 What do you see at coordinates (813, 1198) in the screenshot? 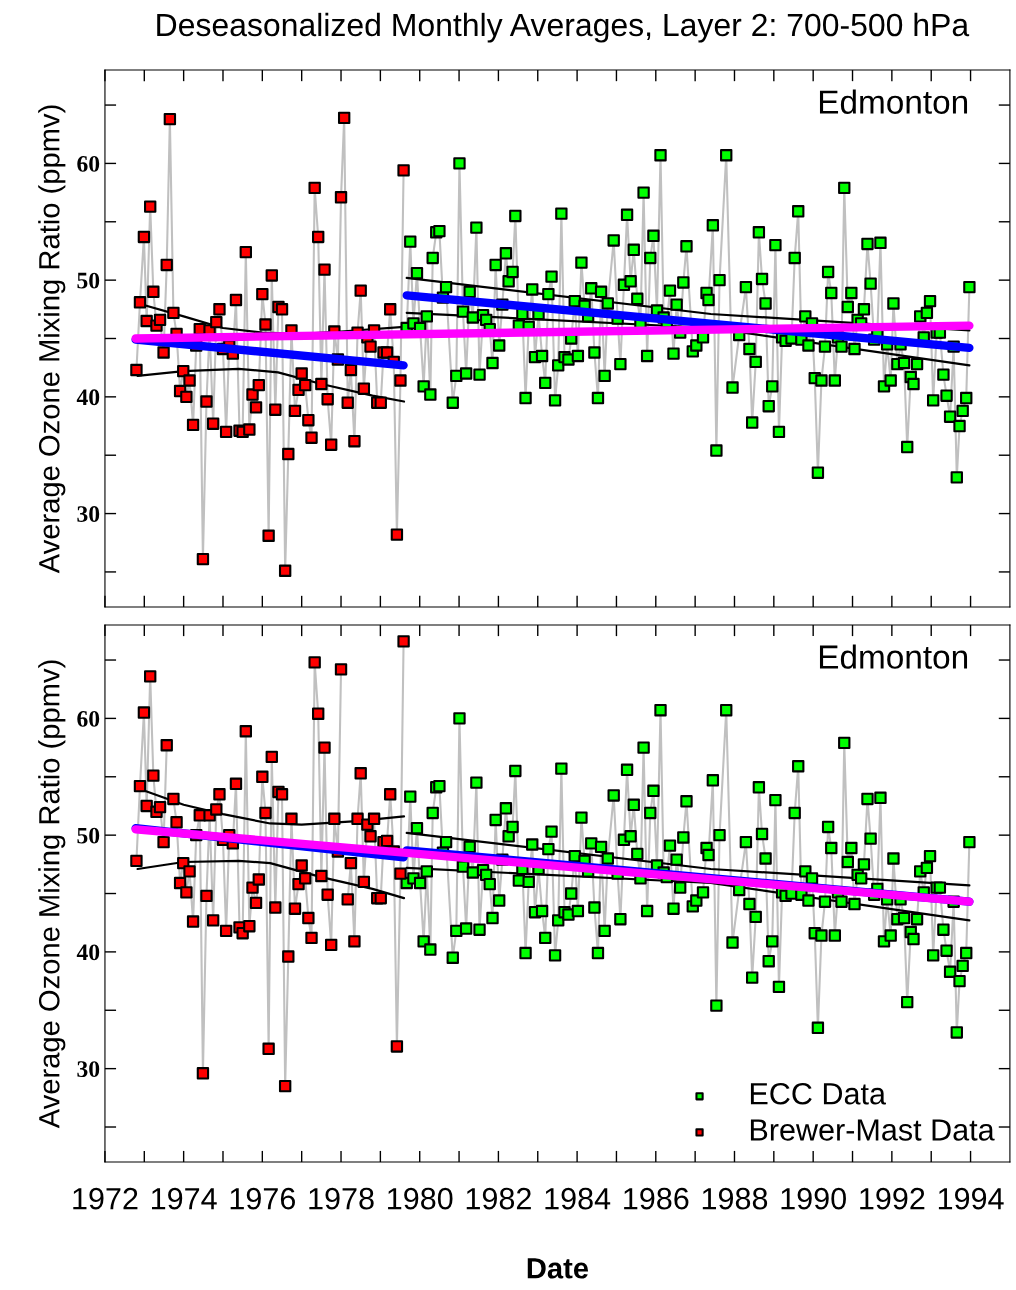
I see `x-tick-label: 1990` at bounding box center [813, 1198].